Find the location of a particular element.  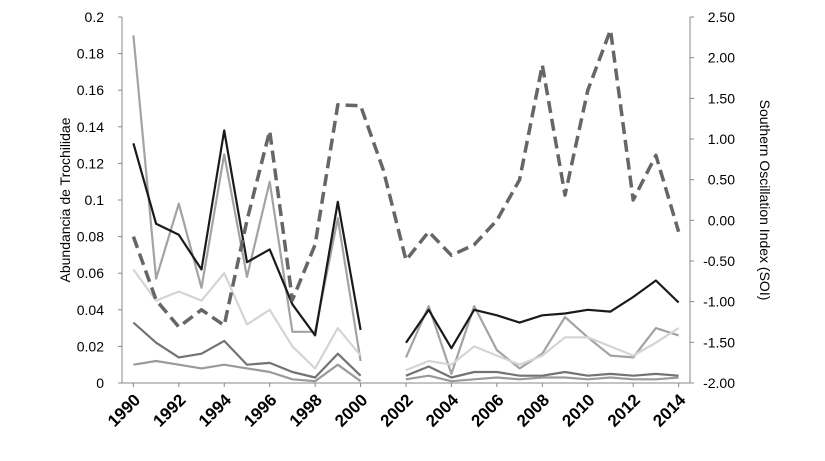

x-tick-label: 1996 is located at coordinates (260, 410).